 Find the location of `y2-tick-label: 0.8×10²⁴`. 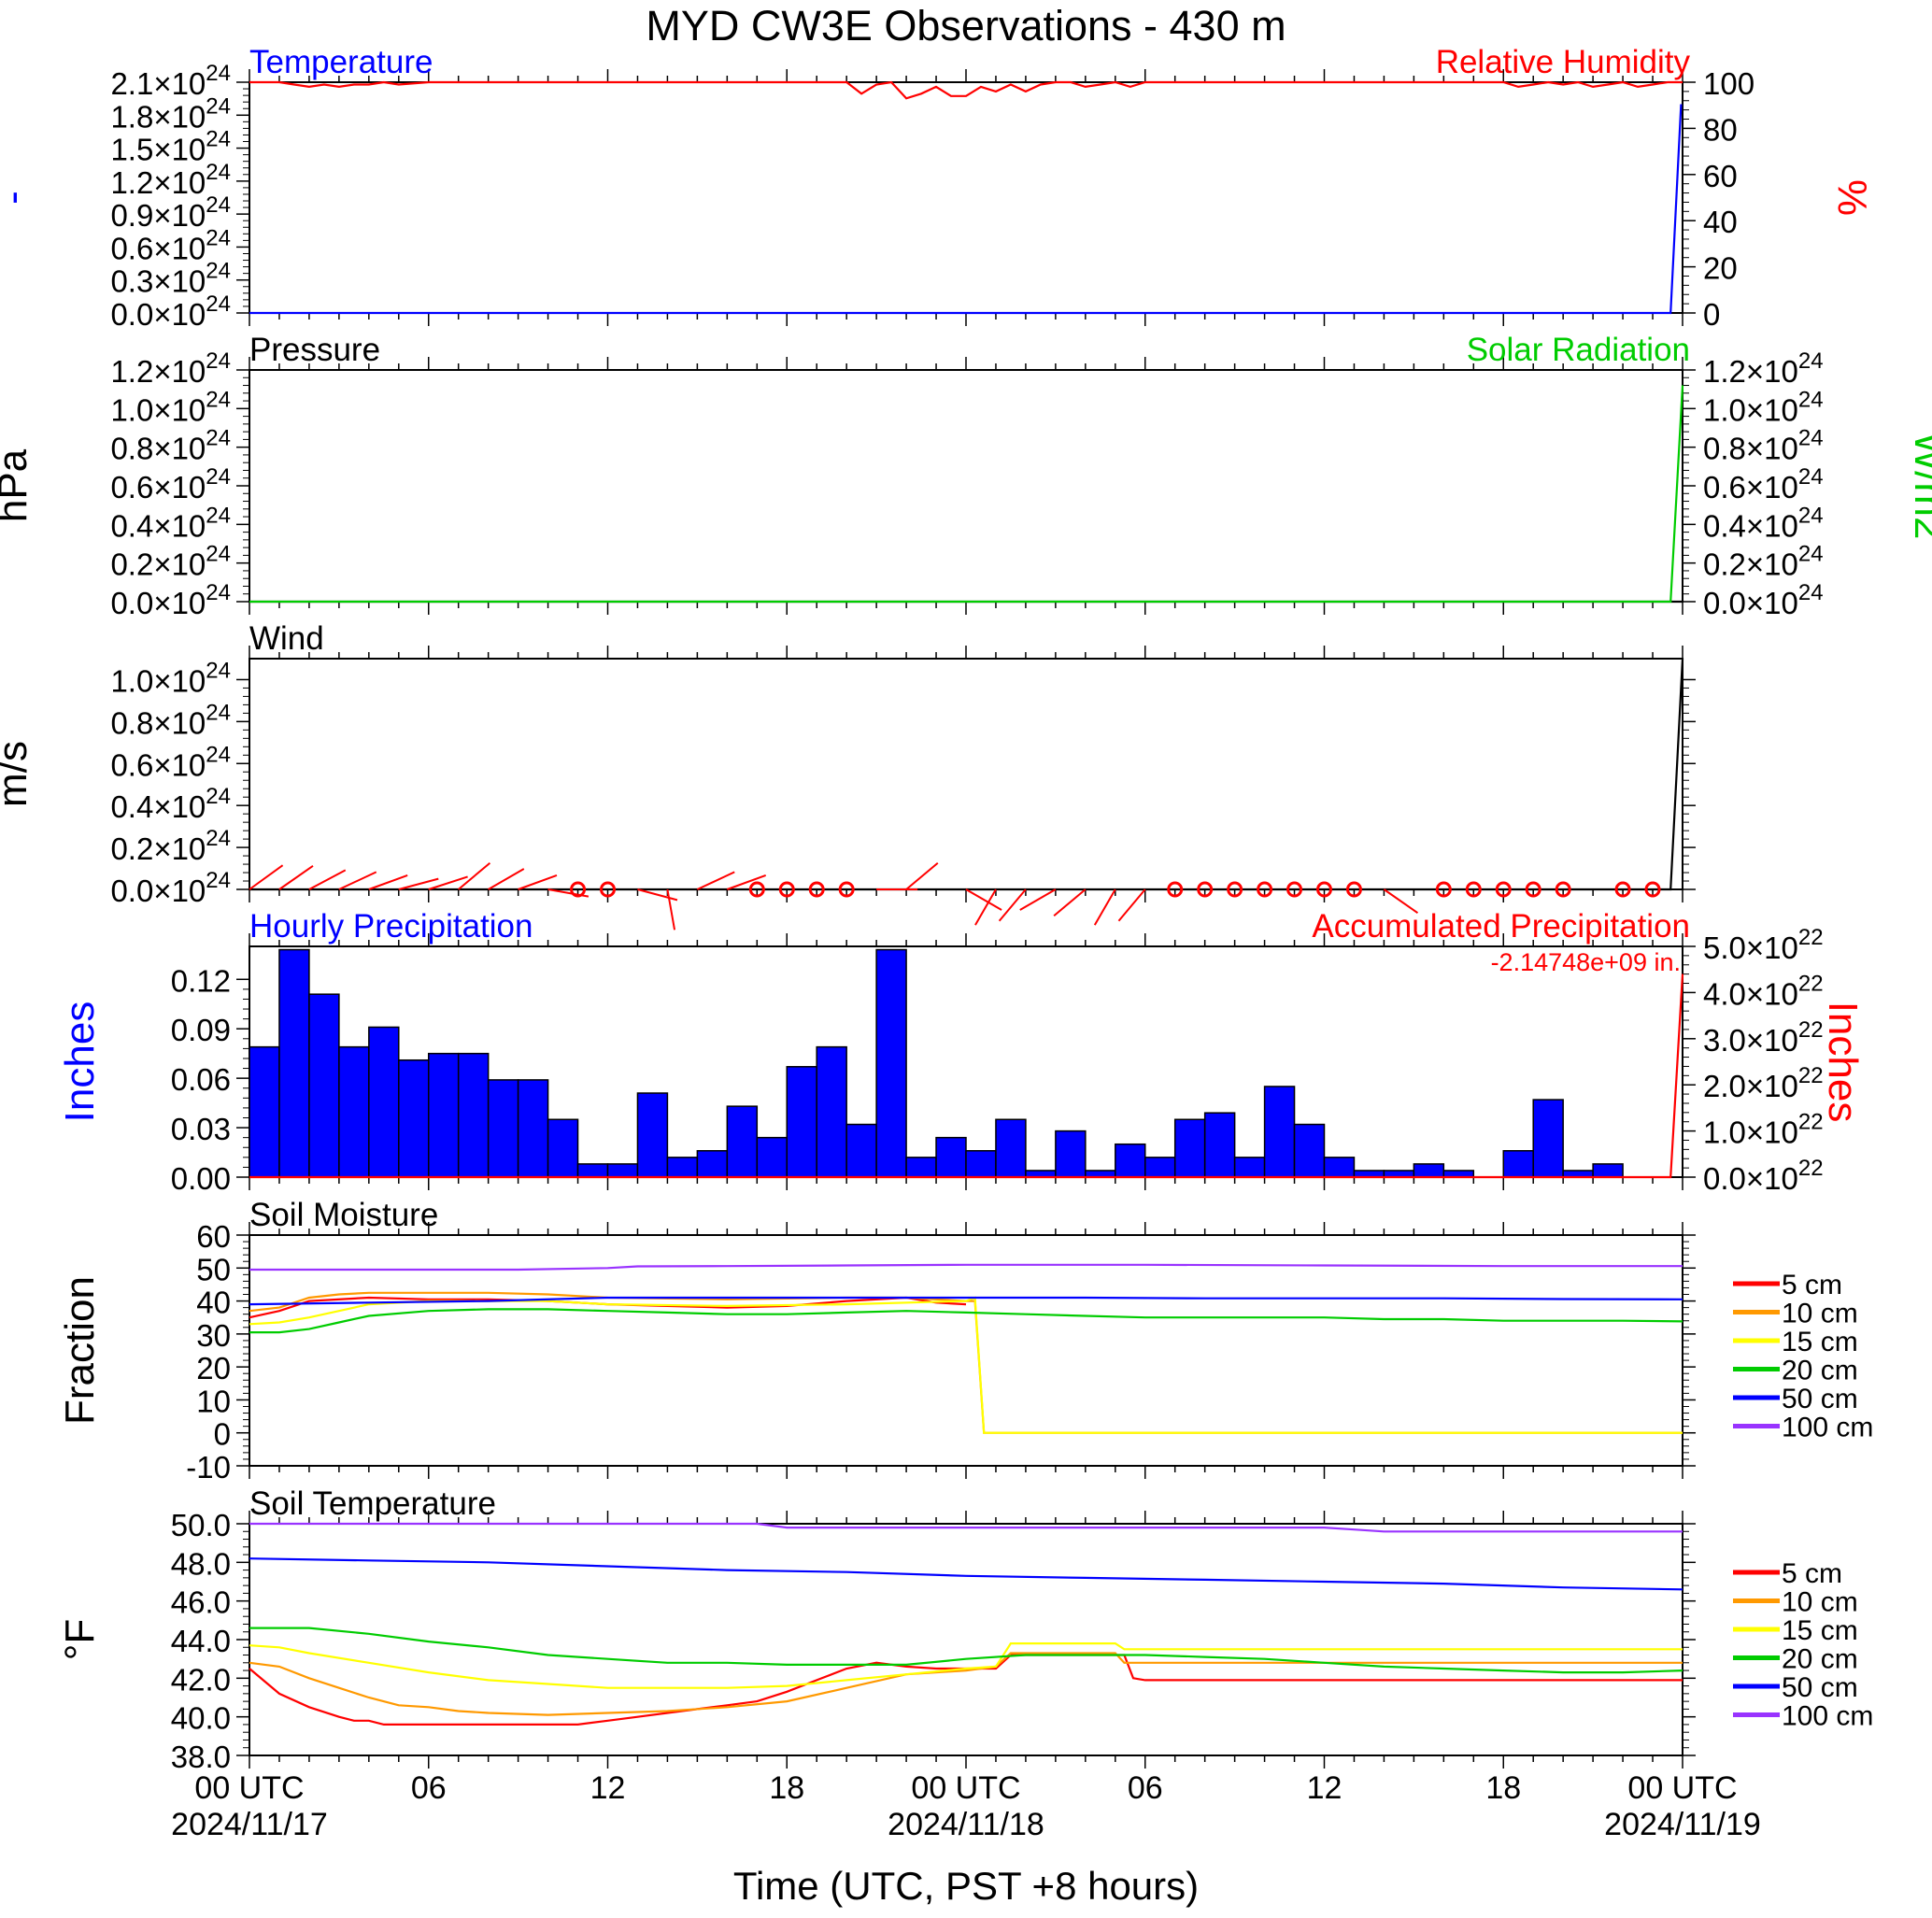

y2-tick-label: 0.8×10²⁴ is located at coordinates (1763, 446).